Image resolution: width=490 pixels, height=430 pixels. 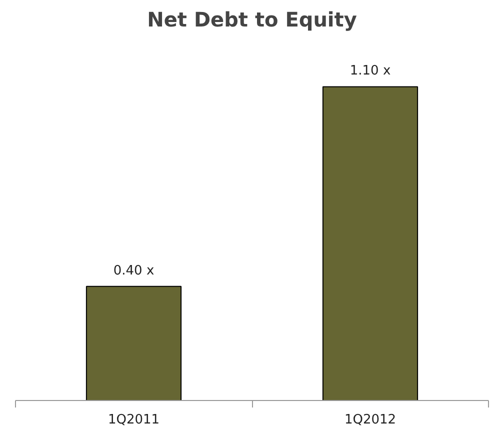 I want to click on data-label: 0.40 x, so click(x=133, y=270).